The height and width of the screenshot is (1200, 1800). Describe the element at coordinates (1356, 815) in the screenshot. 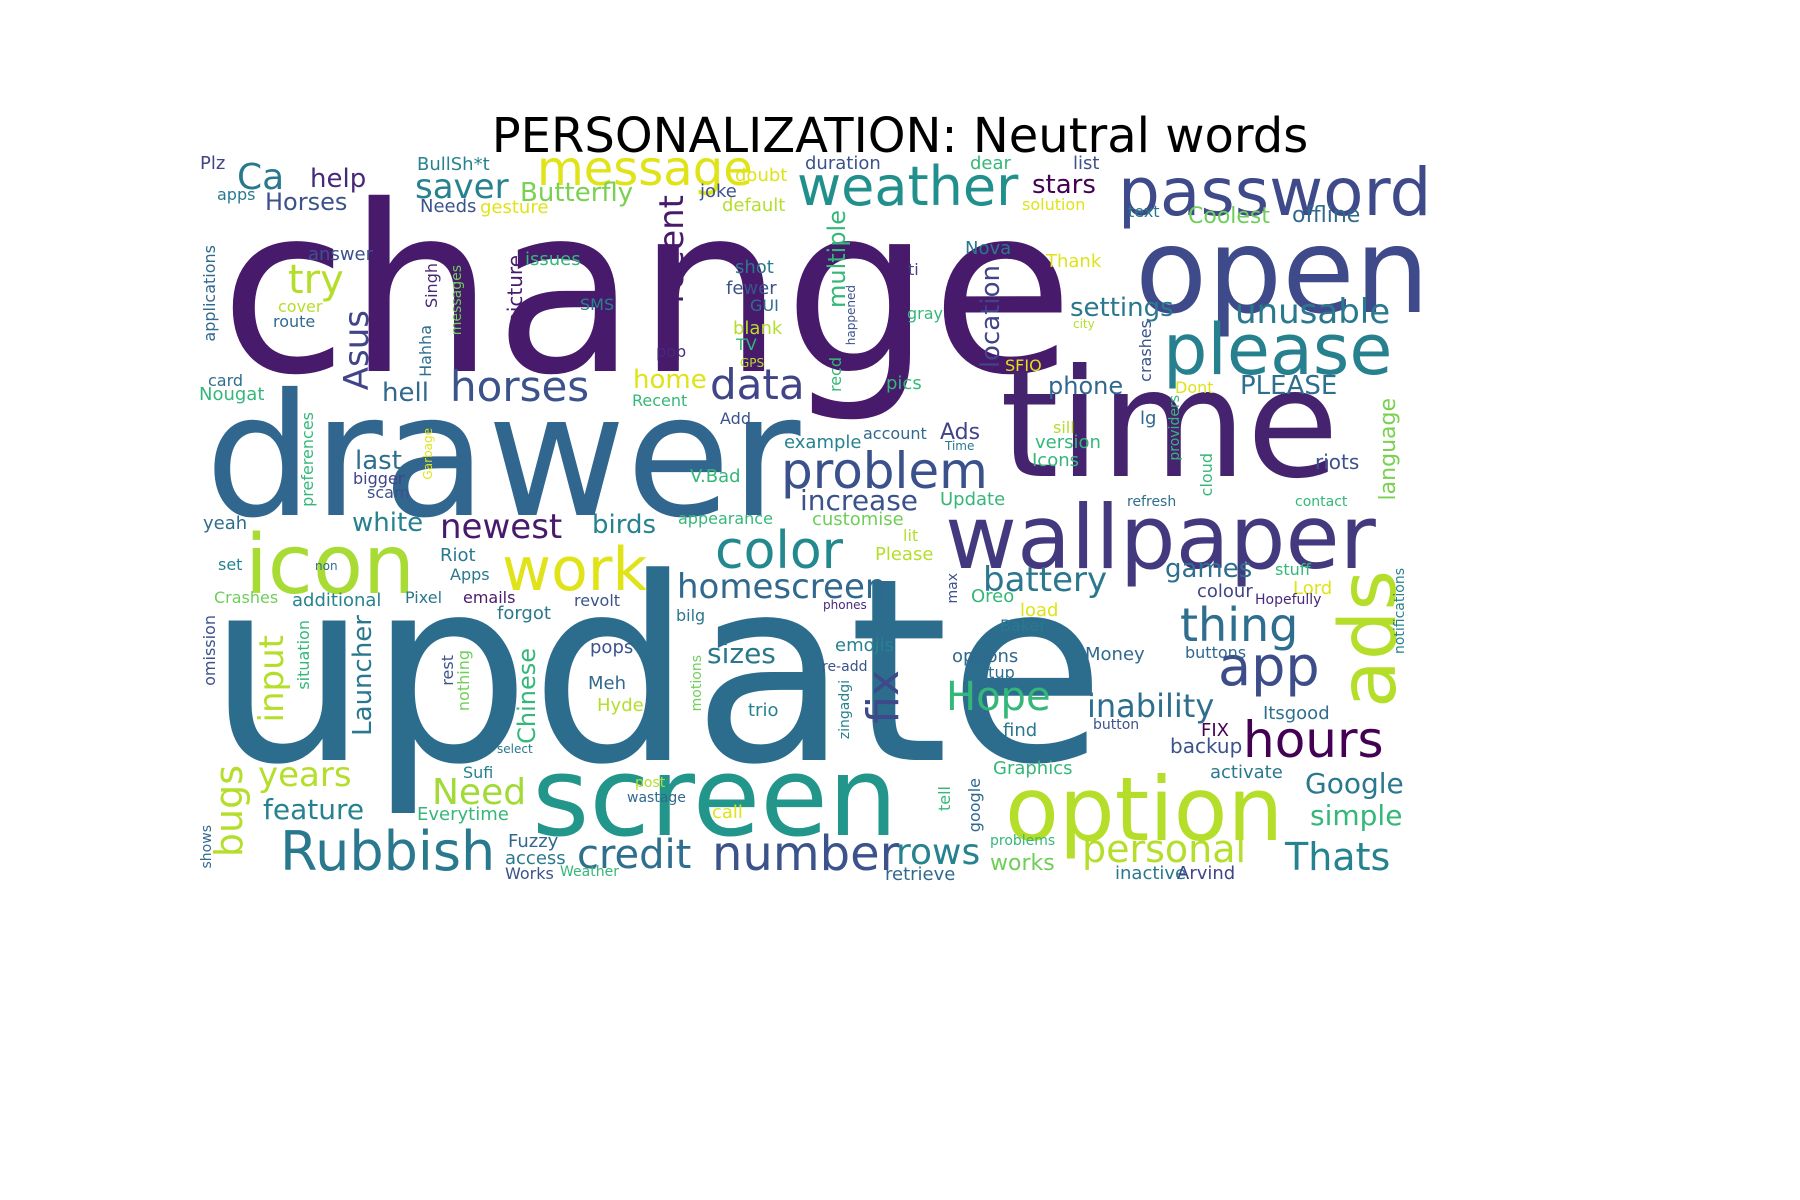

I see `word: simple` at that location.